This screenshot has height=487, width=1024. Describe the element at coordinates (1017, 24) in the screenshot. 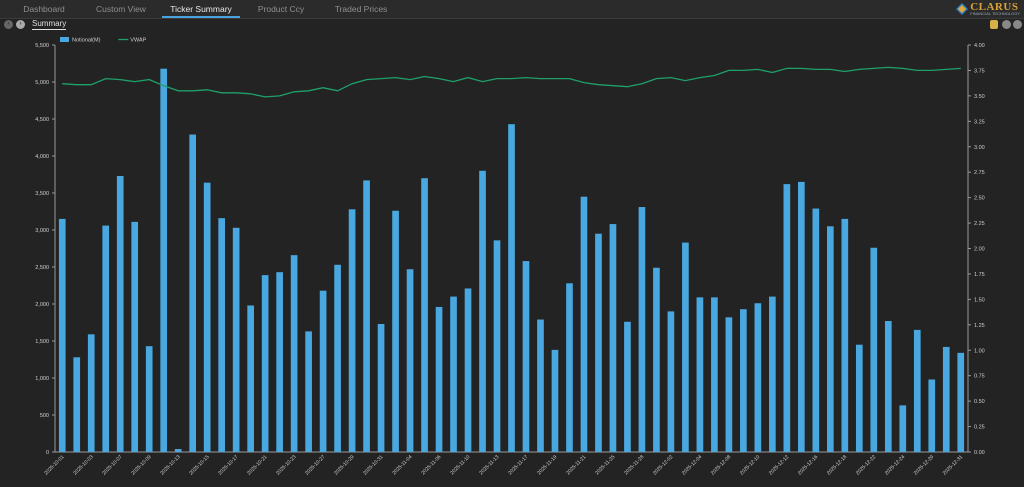

I see `close-icon` at that location.